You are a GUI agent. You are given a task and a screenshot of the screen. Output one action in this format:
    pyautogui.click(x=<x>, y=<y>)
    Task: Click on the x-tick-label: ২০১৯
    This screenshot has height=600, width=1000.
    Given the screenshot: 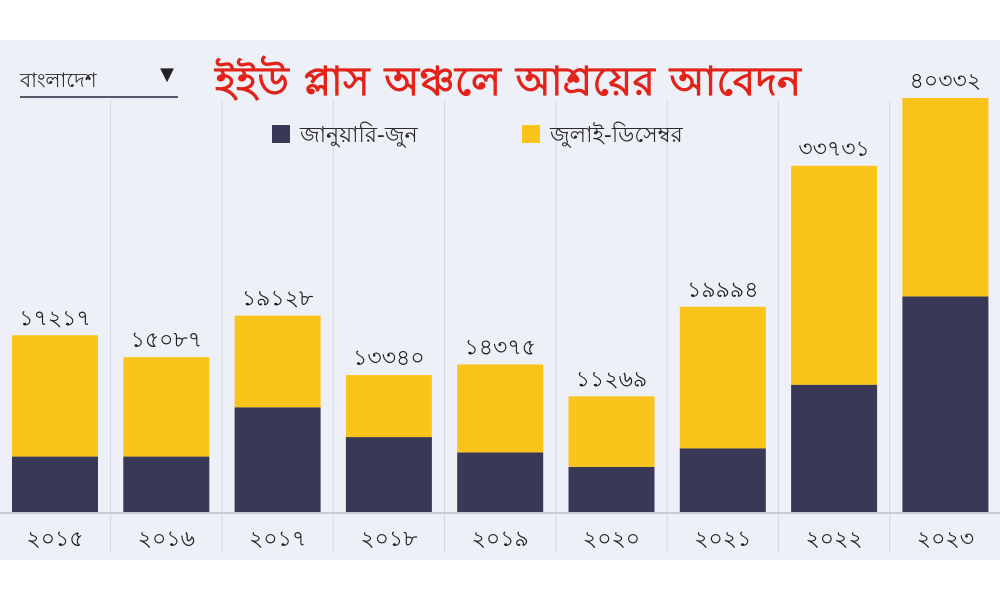 What is the action you would take?
    pyautogui.click(x=500, y=539)
    